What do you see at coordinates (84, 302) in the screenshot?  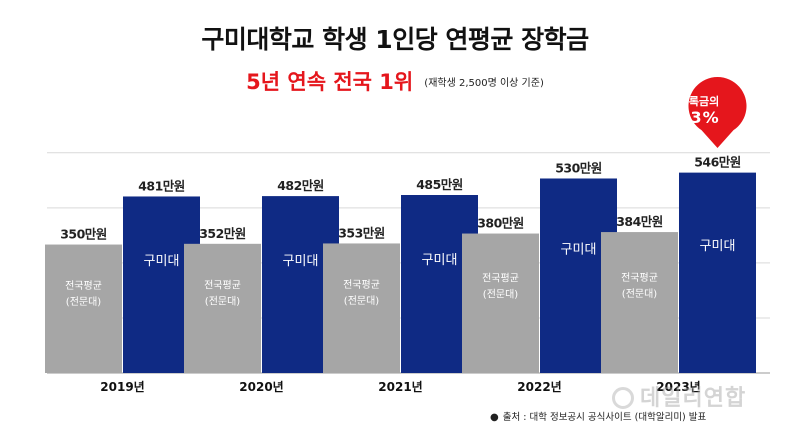 I see `bar-inner-label-national-1-1: (전문대)` at bounding box center [84, 302].